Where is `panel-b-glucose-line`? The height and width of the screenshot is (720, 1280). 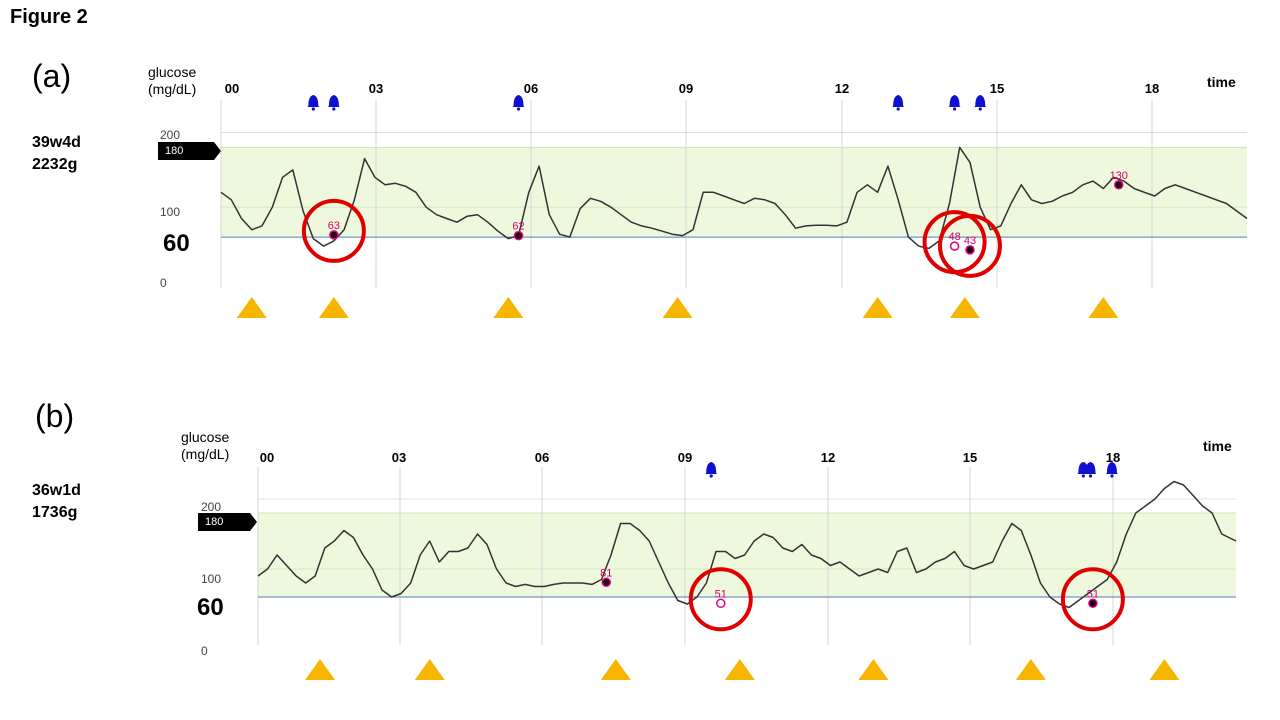
panel-b-glucose-line is located at coordinates (747, 544).